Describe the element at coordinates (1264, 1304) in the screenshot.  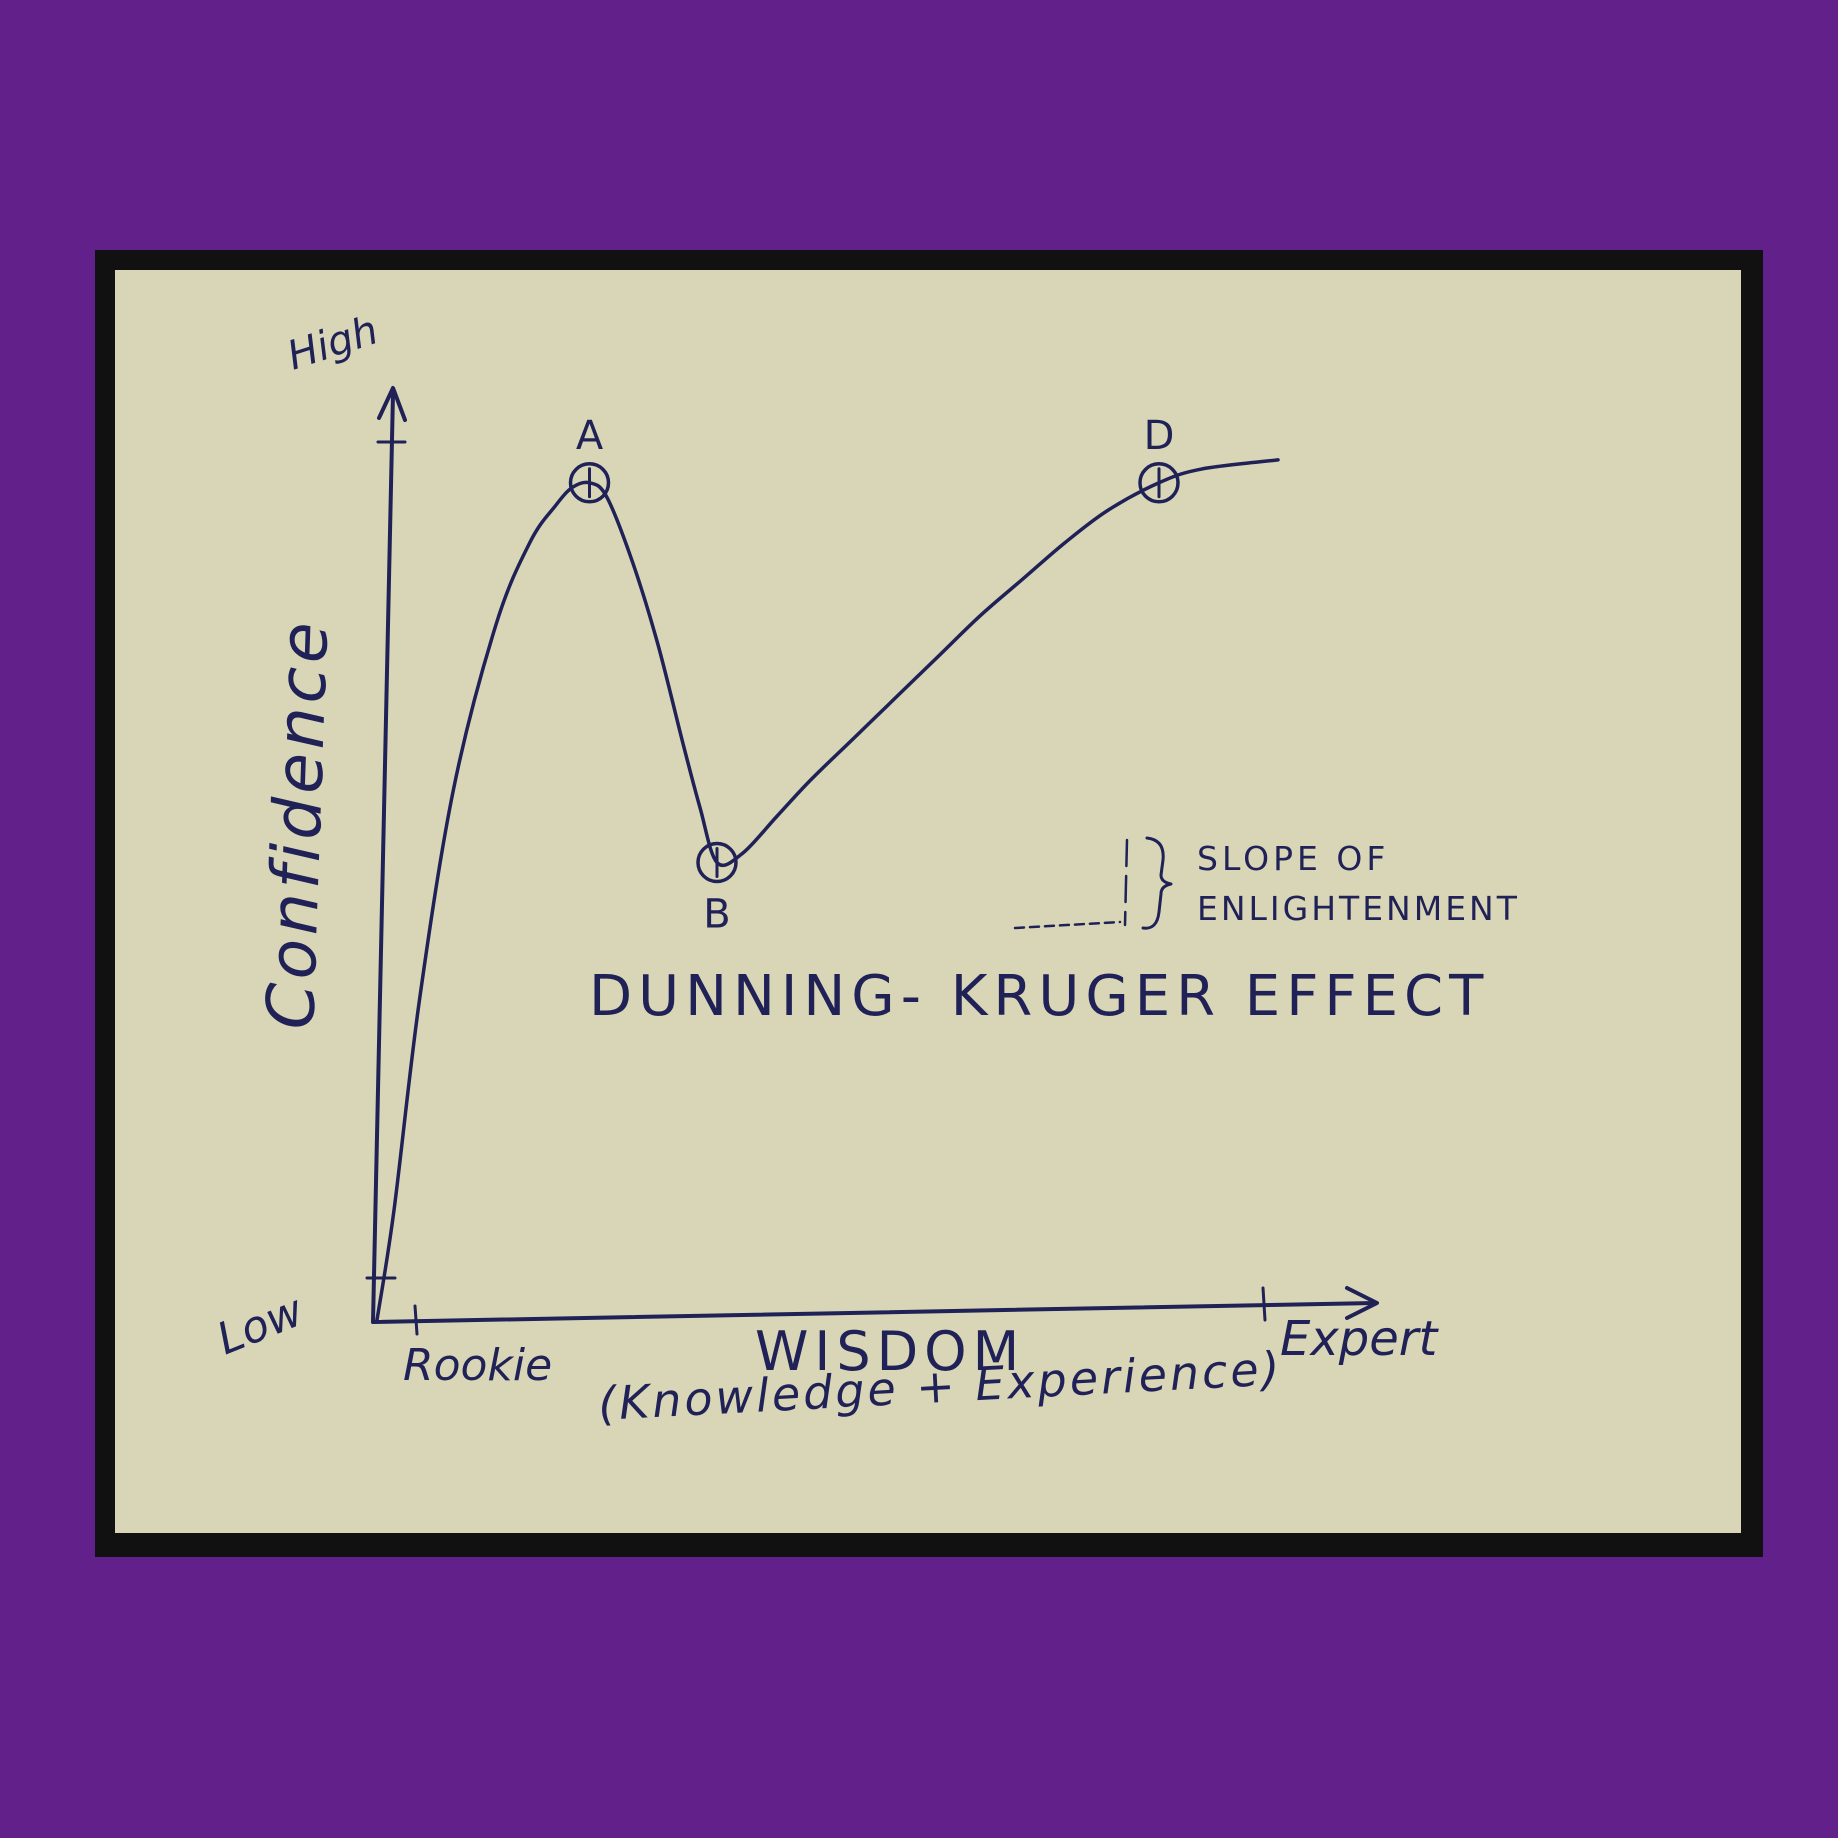
I see `x-tick-expert` at that location.